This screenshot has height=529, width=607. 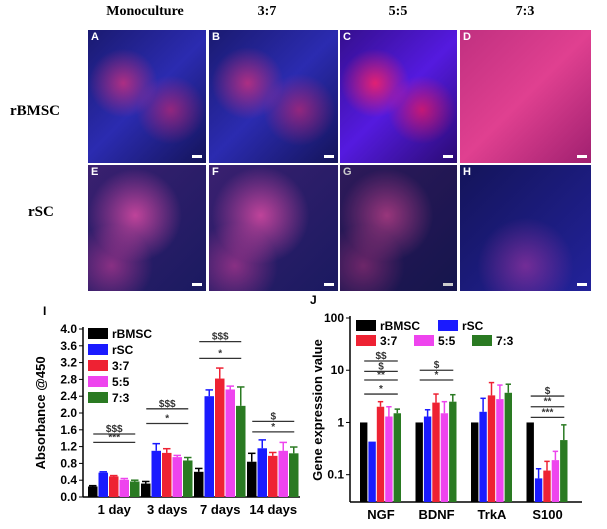 I want to click on micrograph-d: D, so click(x=525, y=96).